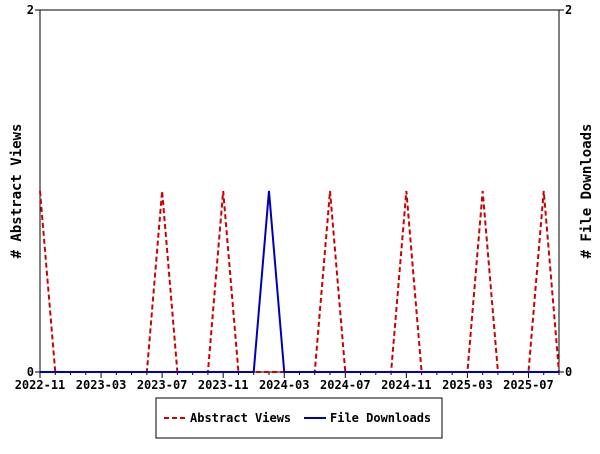  I want to click on x-tick-label: 2025-03, so click(467, 385).